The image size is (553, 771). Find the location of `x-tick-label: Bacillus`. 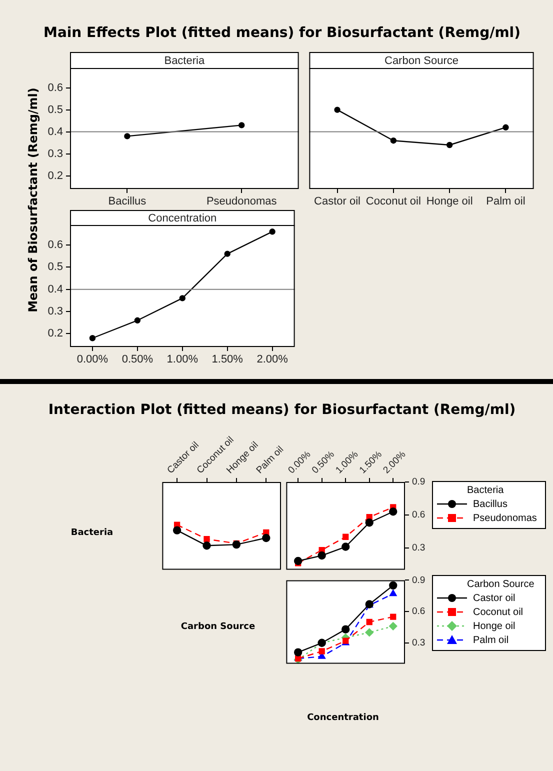

x-tick-label: Bacillus is located at coordinates (127, 202).